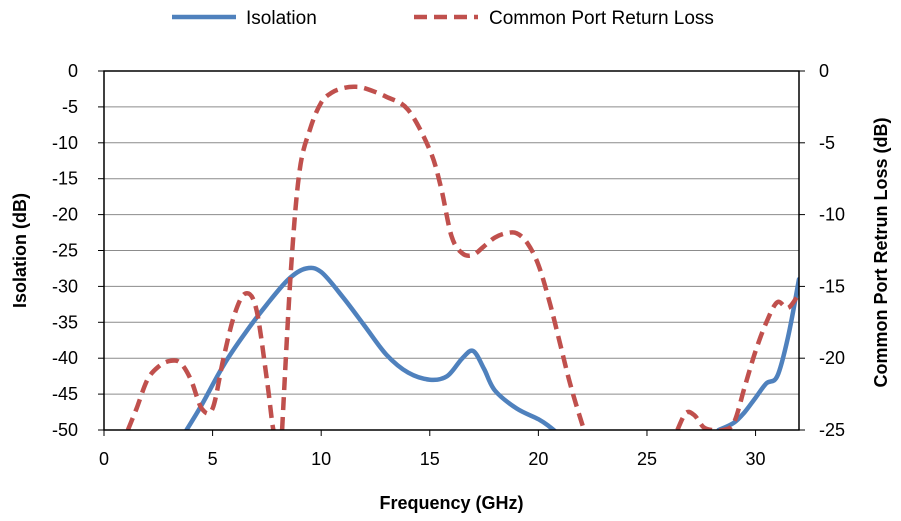  What do you see at coordinates (601, 18) in the screenshot?
I see `legend-label: Common Port Return Loss` at bounding box center [601, 18].